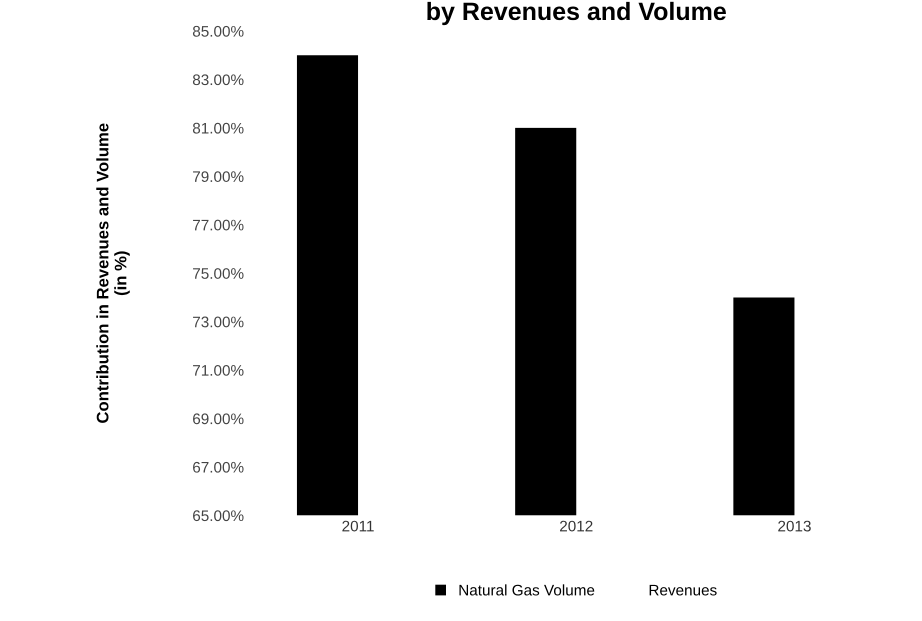 The image size is (922, 621). What do you see at coordinates (218, 467) in the screenshot?
I see `y-tick-label: 67.00%` at bounding box center [218, 467].